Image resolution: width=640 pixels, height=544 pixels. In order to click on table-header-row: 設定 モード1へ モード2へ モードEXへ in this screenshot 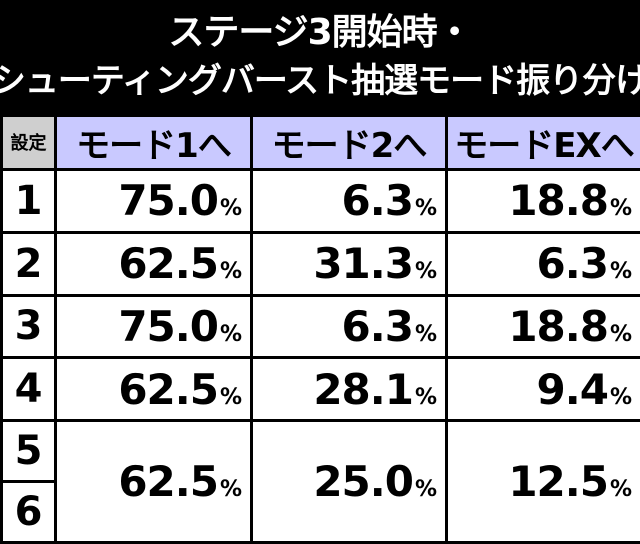, I will do `click(320, 142)`.